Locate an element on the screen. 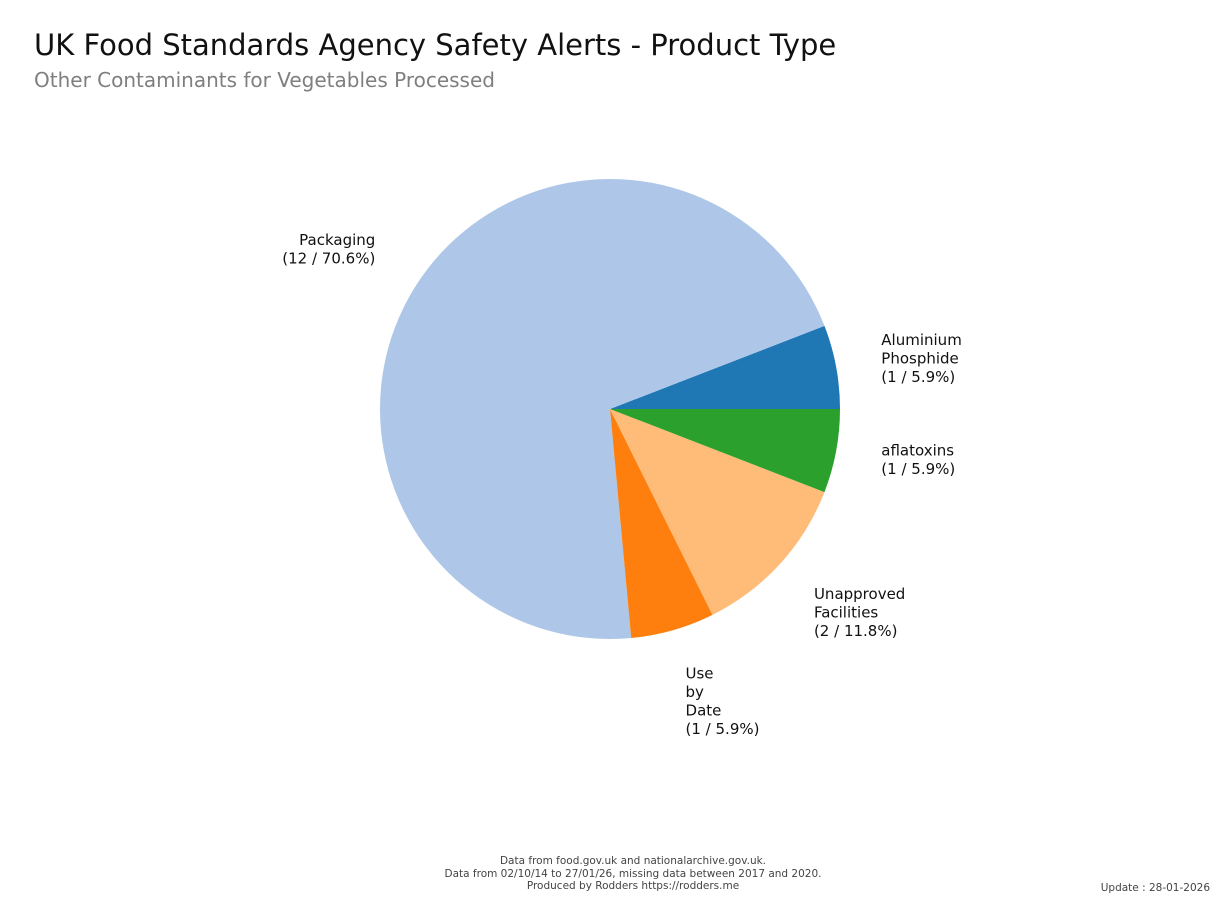 The image size is (1220, 905). pie-label-use-by-date: Use by Date (1 / 5.9%) is located at coordinates (723, 701).